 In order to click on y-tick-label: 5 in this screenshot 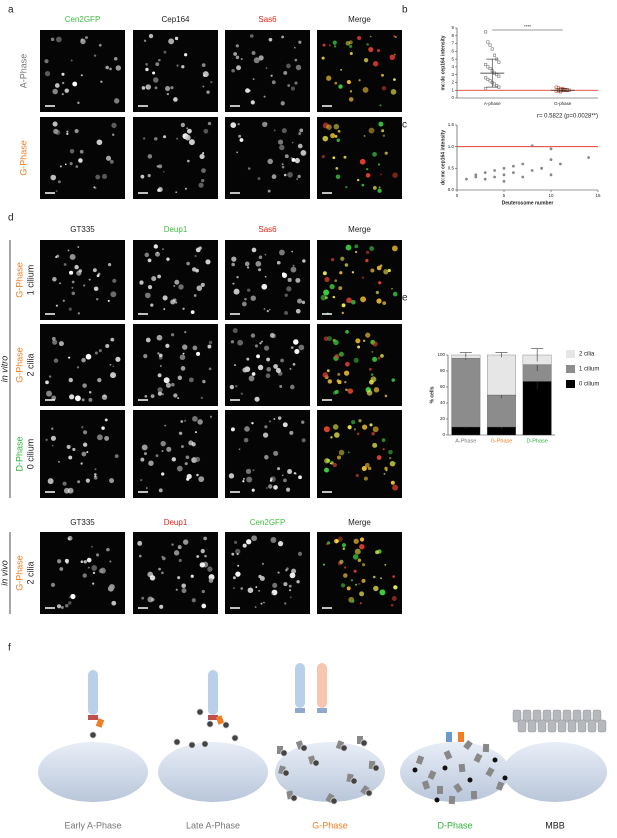, I will do `click(452, 58)`.